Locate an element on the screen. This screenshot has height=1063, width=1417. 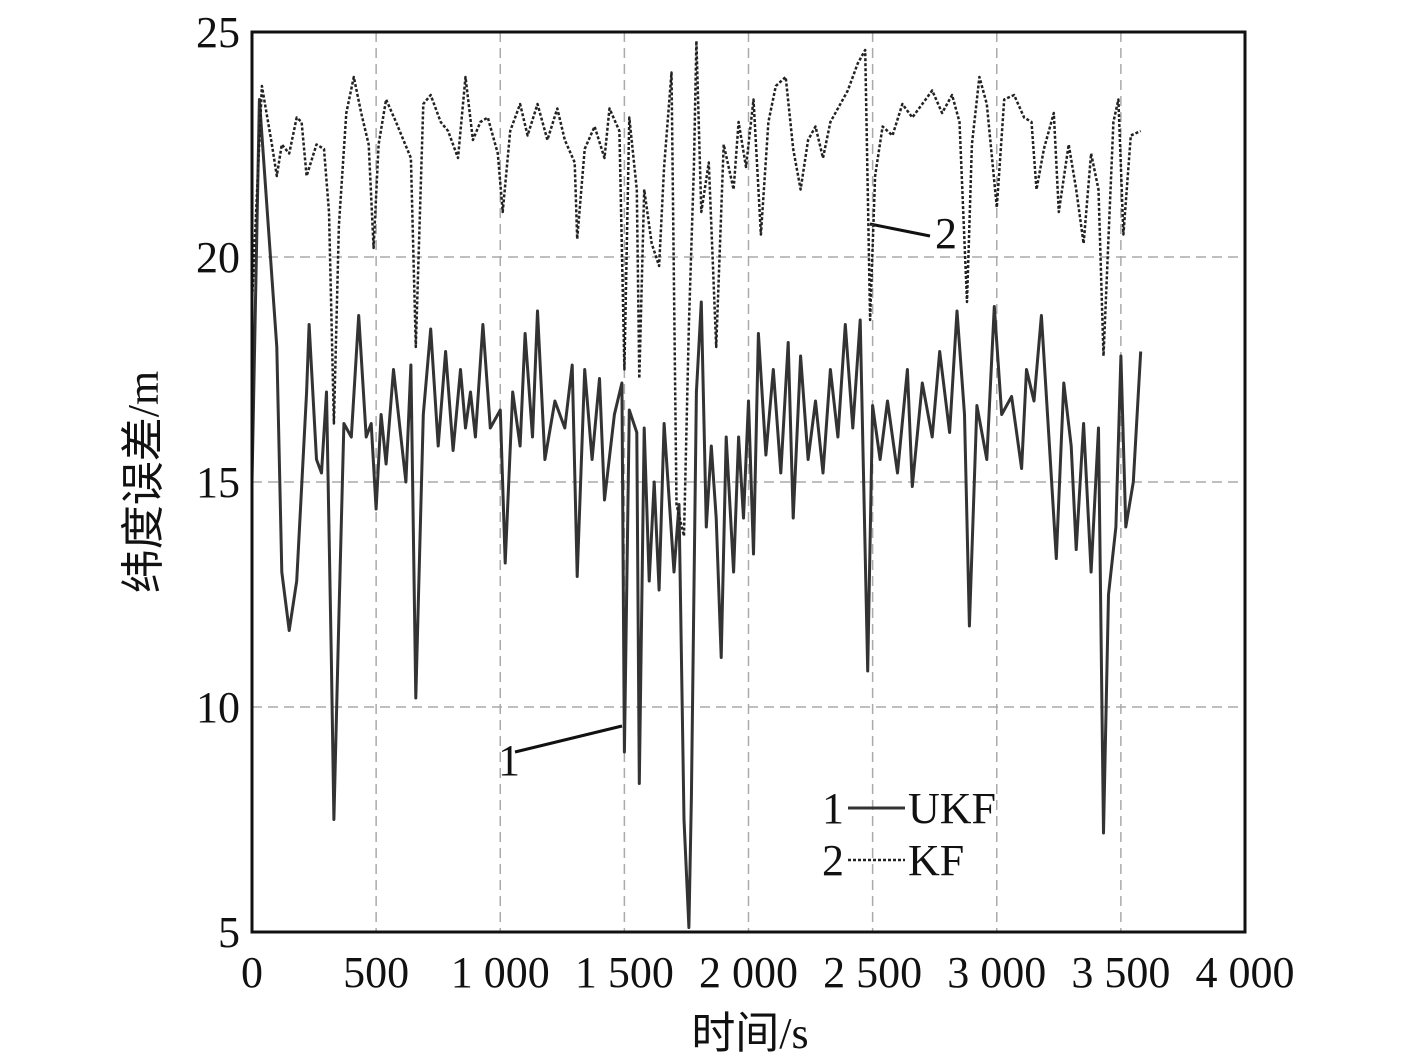
x-tick-label: 2 500 is located at coordinates (872, 972).